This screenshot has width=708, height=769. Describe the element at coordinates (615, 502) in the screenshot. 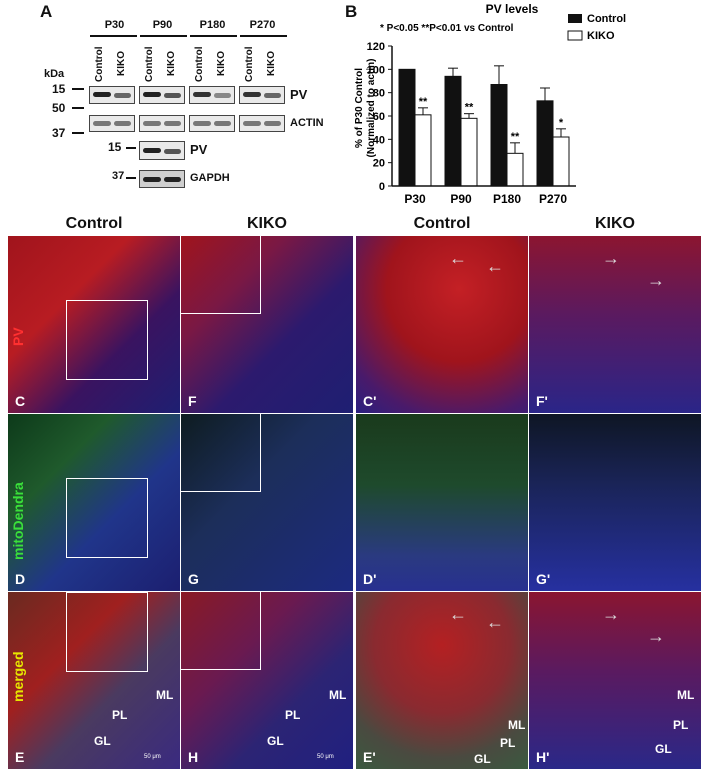

I see `image-panel-g-prime: G'` at that location.